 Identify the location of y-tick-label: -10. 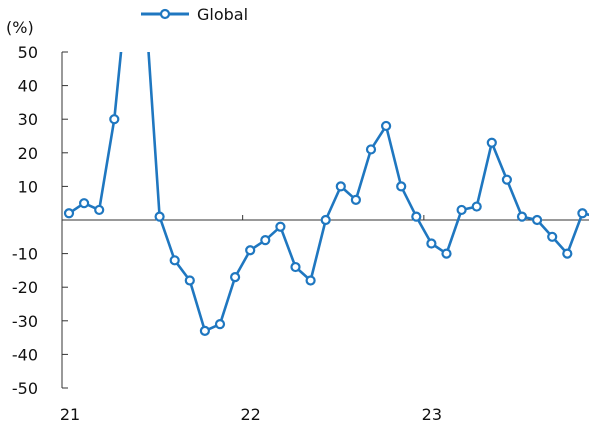
(25, 254).